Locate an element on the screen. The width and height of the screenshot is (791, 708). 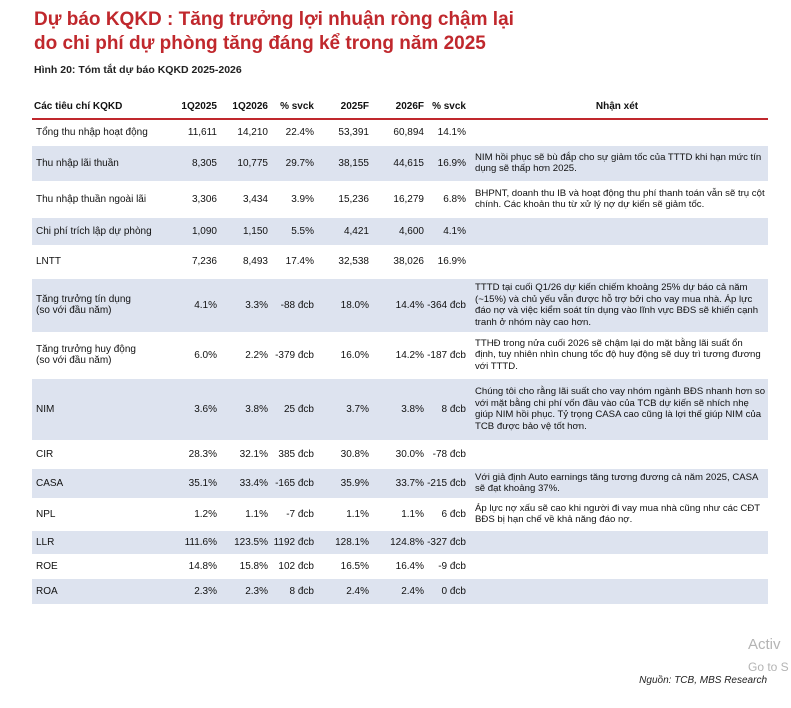
row-label: LNTT is located at coordinates (103, 262).